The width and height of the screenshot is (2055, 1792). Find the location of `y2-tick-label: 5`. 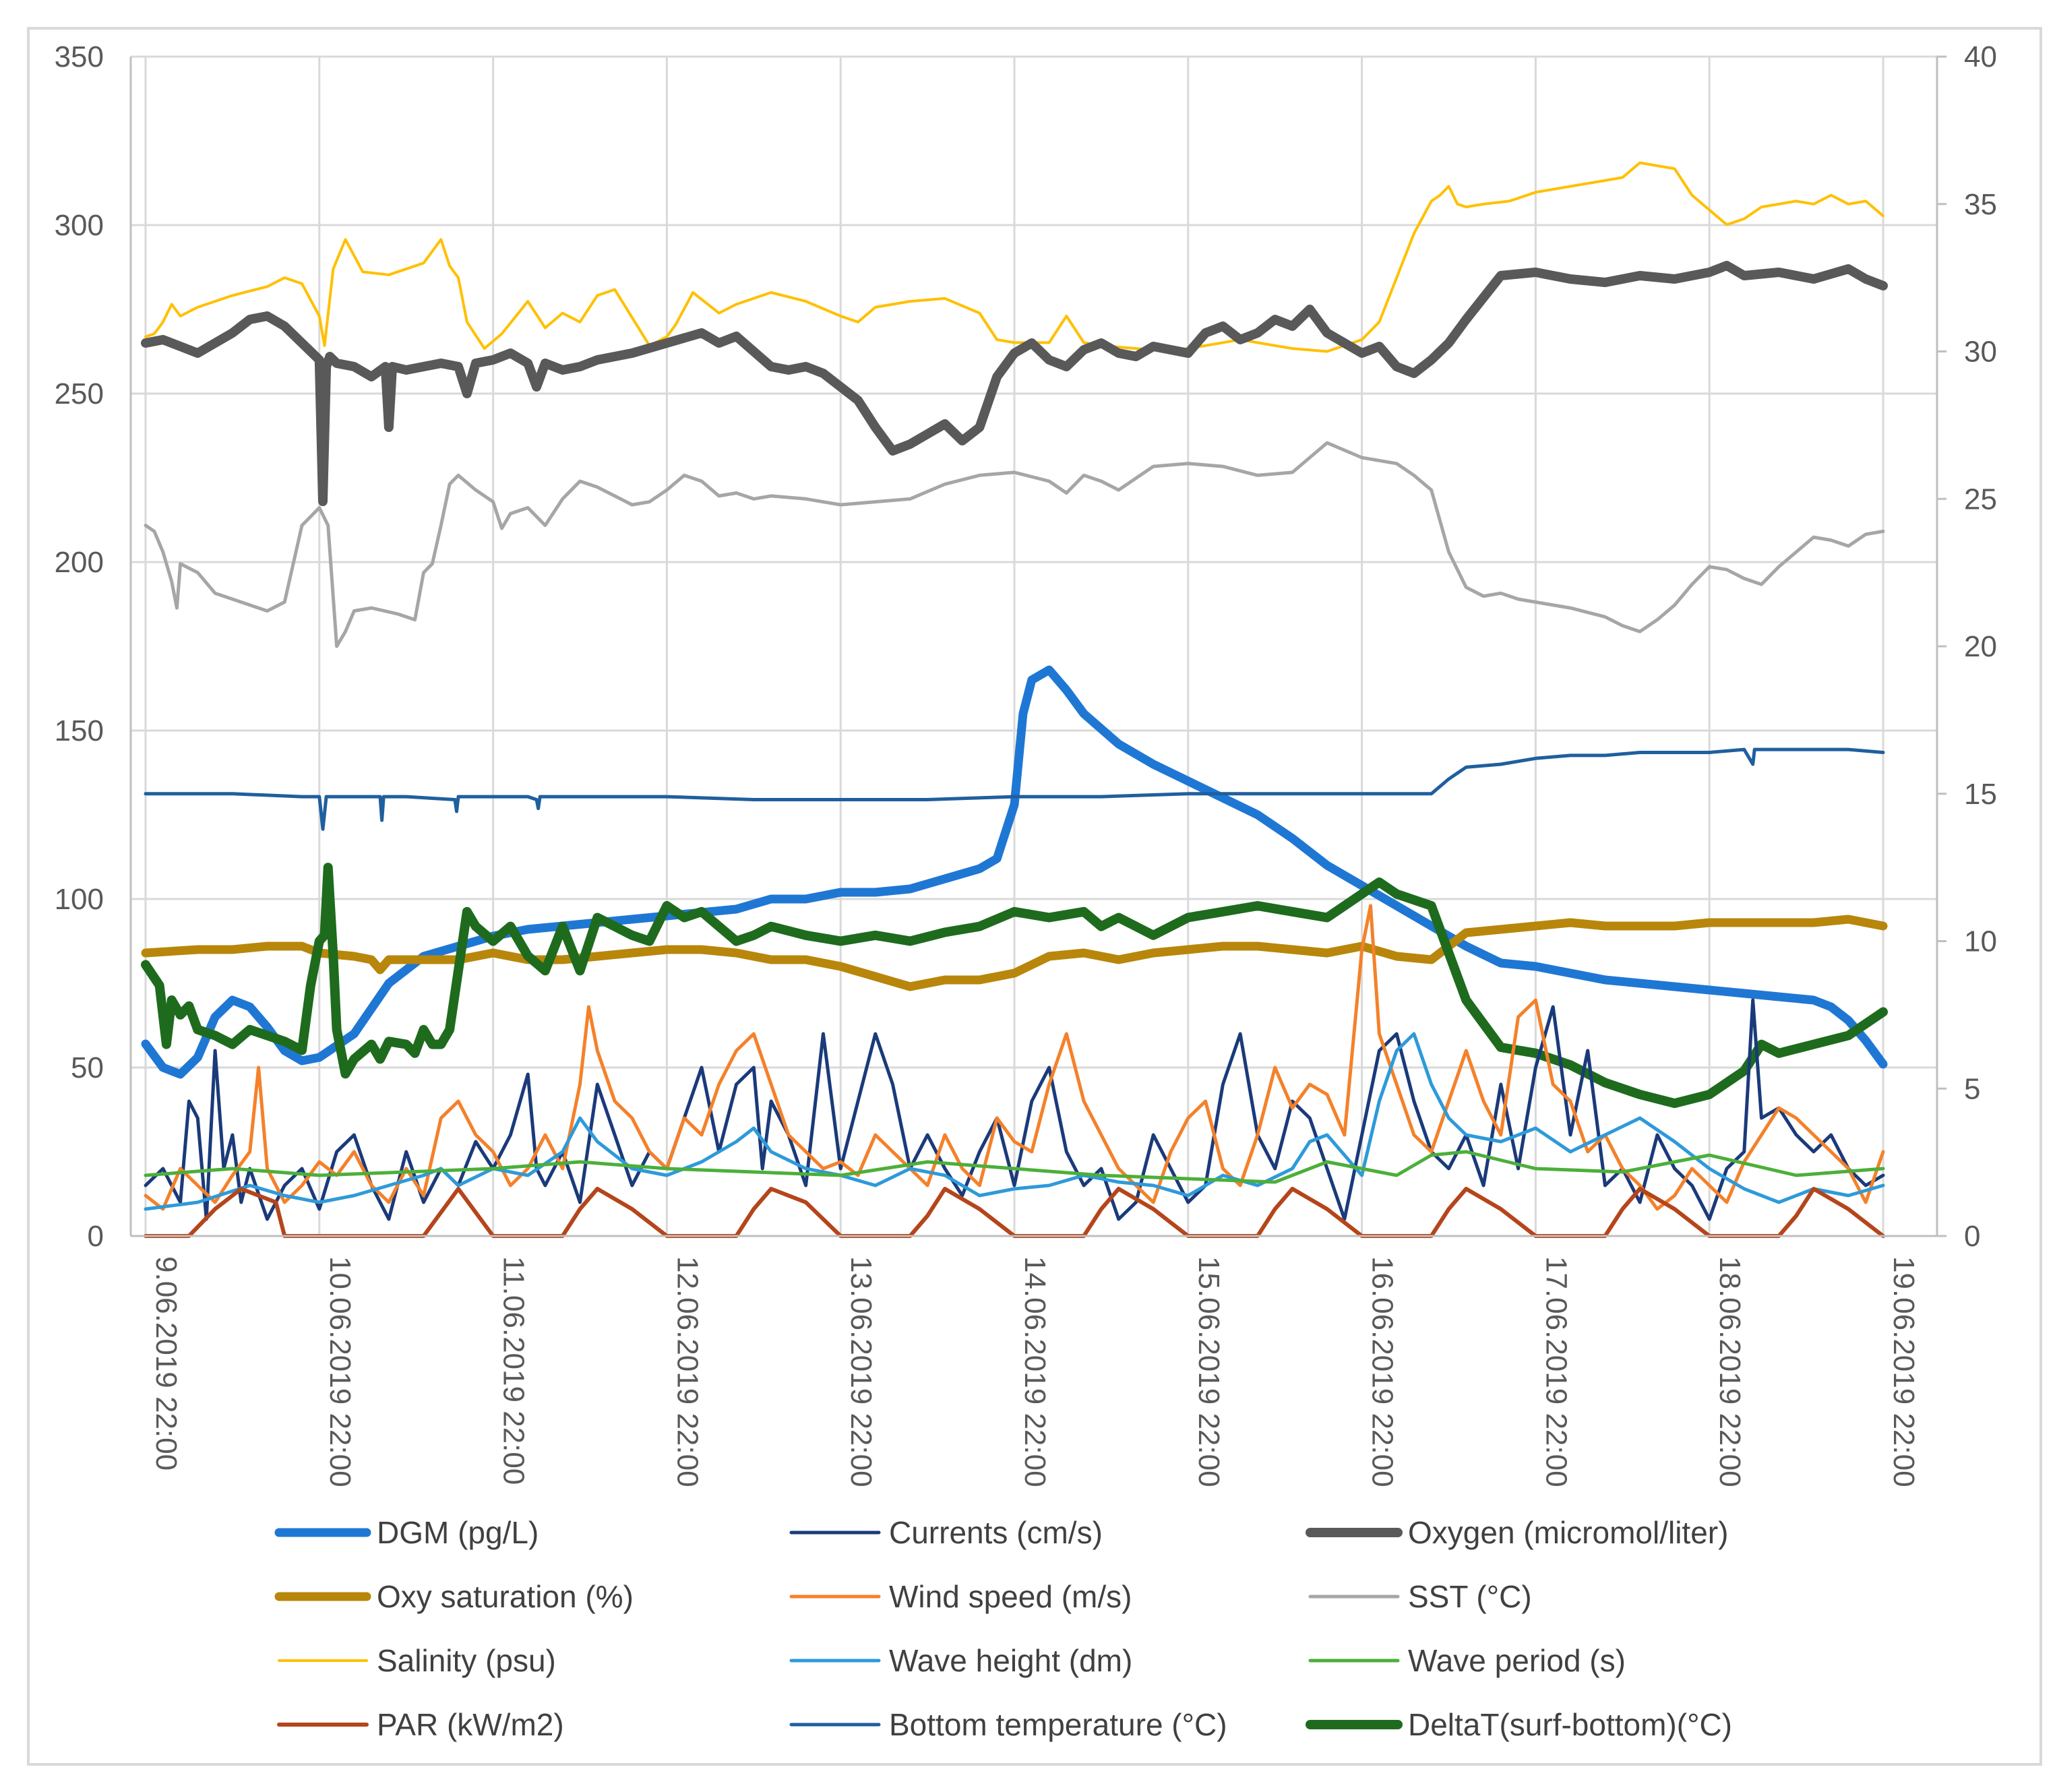

y2-tick-label: 5 is located at coordinates (1972, 1088).